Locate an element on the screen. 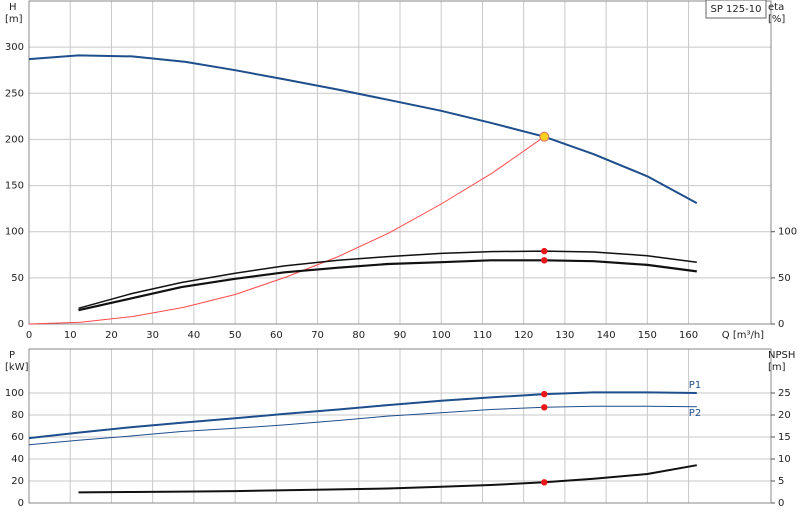 This screenshot has height=520, width=800. x-tick-label: 90 is located at coordinates (400, 335).